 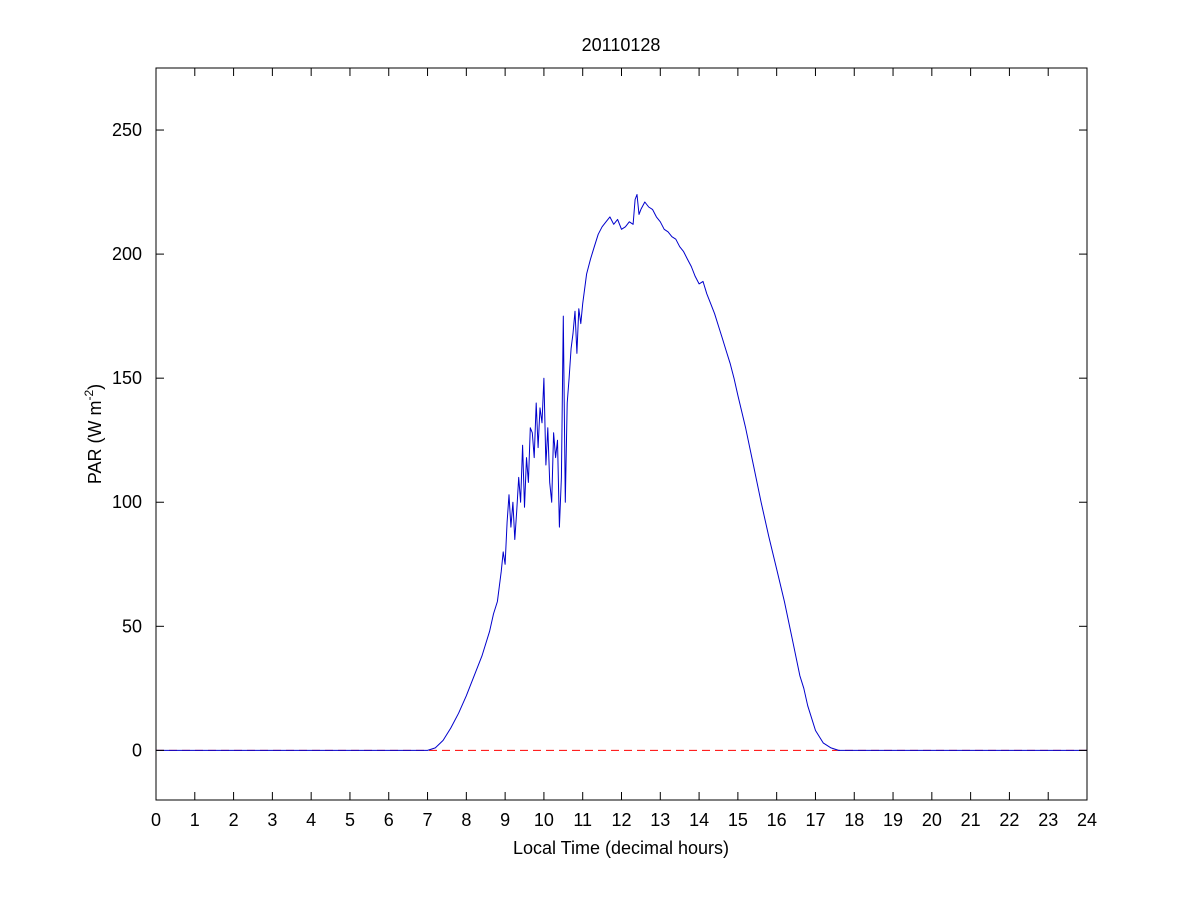 I want to click on x-tick-label: 10, so click(x=544, y=820).